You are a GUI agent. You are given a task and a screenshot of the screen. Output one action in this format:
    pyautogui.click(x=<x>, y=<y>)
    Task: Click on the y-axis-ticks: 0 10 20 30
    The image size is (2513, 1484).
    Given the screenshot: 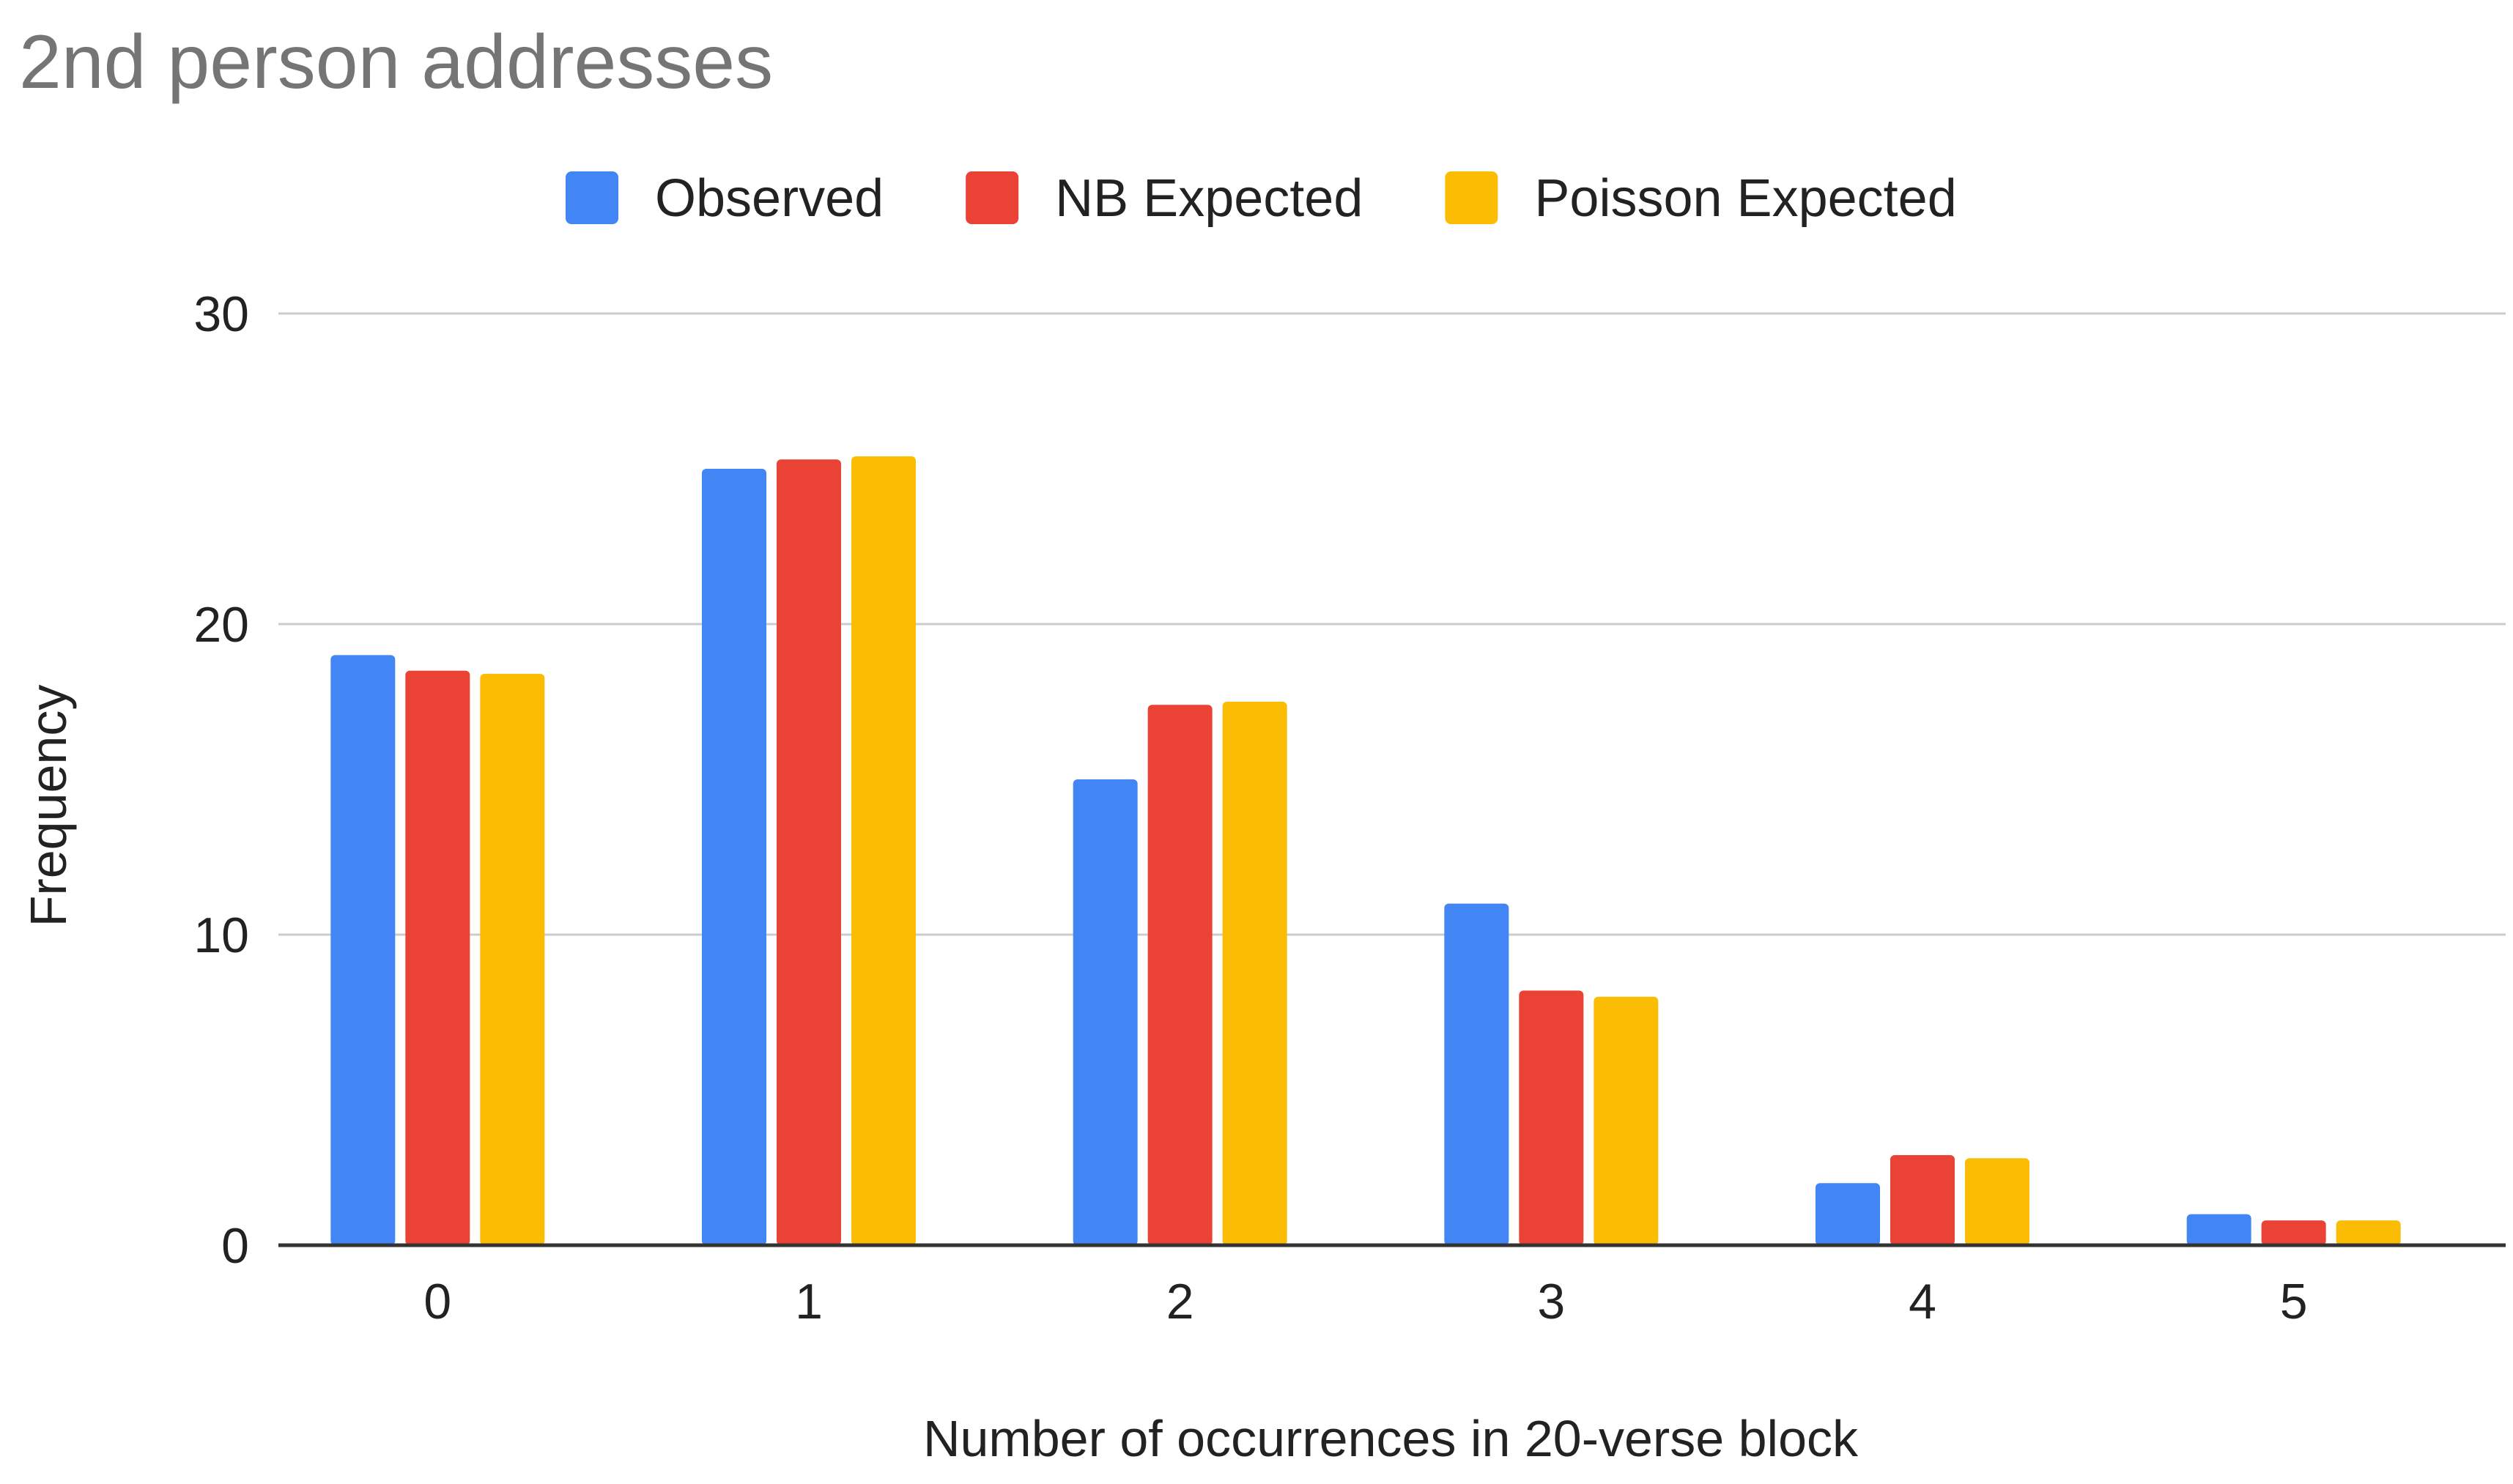 What is the action you would take?
    pyautogui.click(x=221, y=780)
    